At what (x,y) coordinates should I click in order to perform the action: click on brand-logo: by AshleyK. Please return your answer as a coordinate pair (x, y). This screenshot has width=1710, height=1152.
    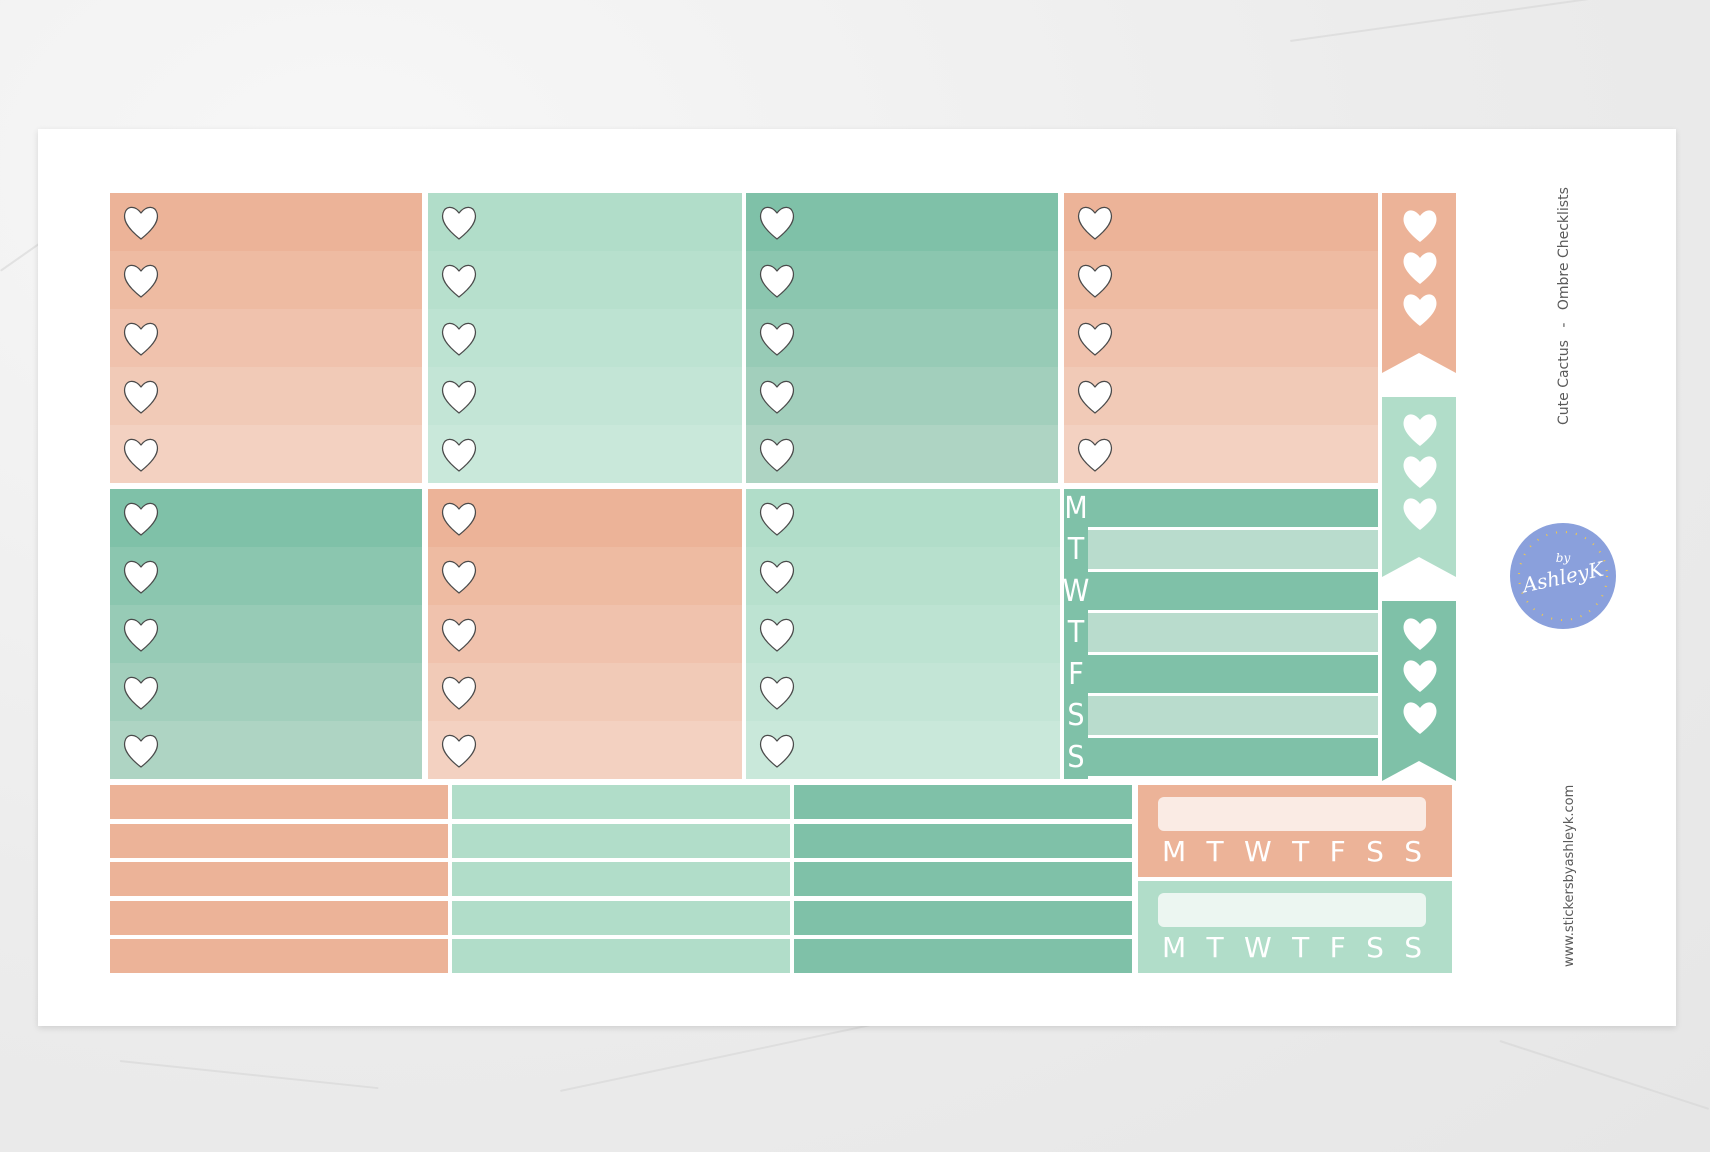
    Looking at the image, I should click on (1563, 576).